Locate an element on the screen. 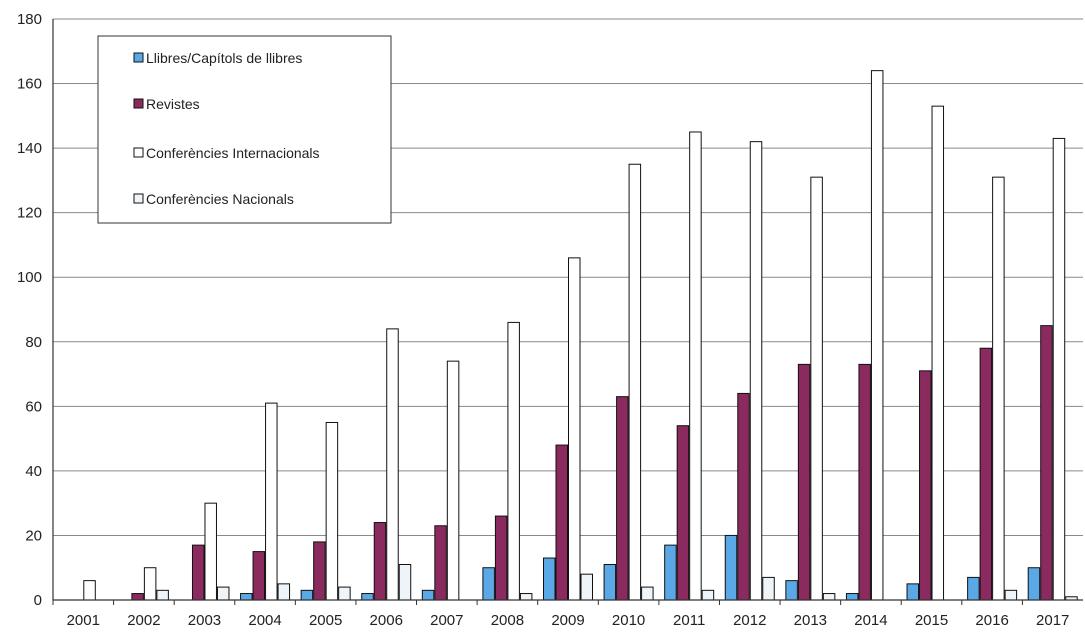  bar-2013-s4 is located at coordinates (829, 597).